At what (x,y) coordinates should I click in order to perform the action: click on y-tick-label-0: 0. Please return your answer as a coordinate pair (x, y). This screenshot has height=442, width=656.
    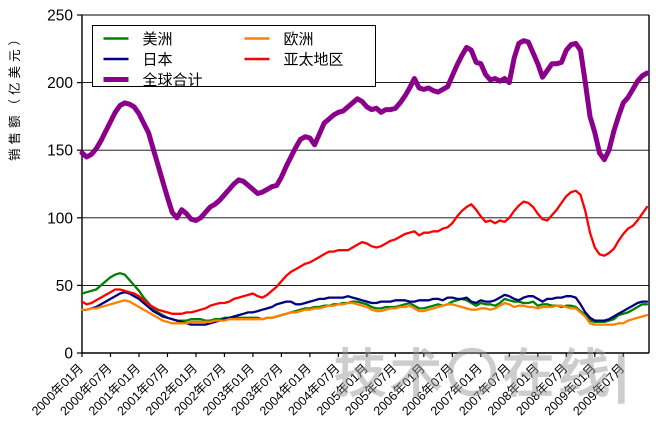
    Looking at the image, I should click on (68, 354).